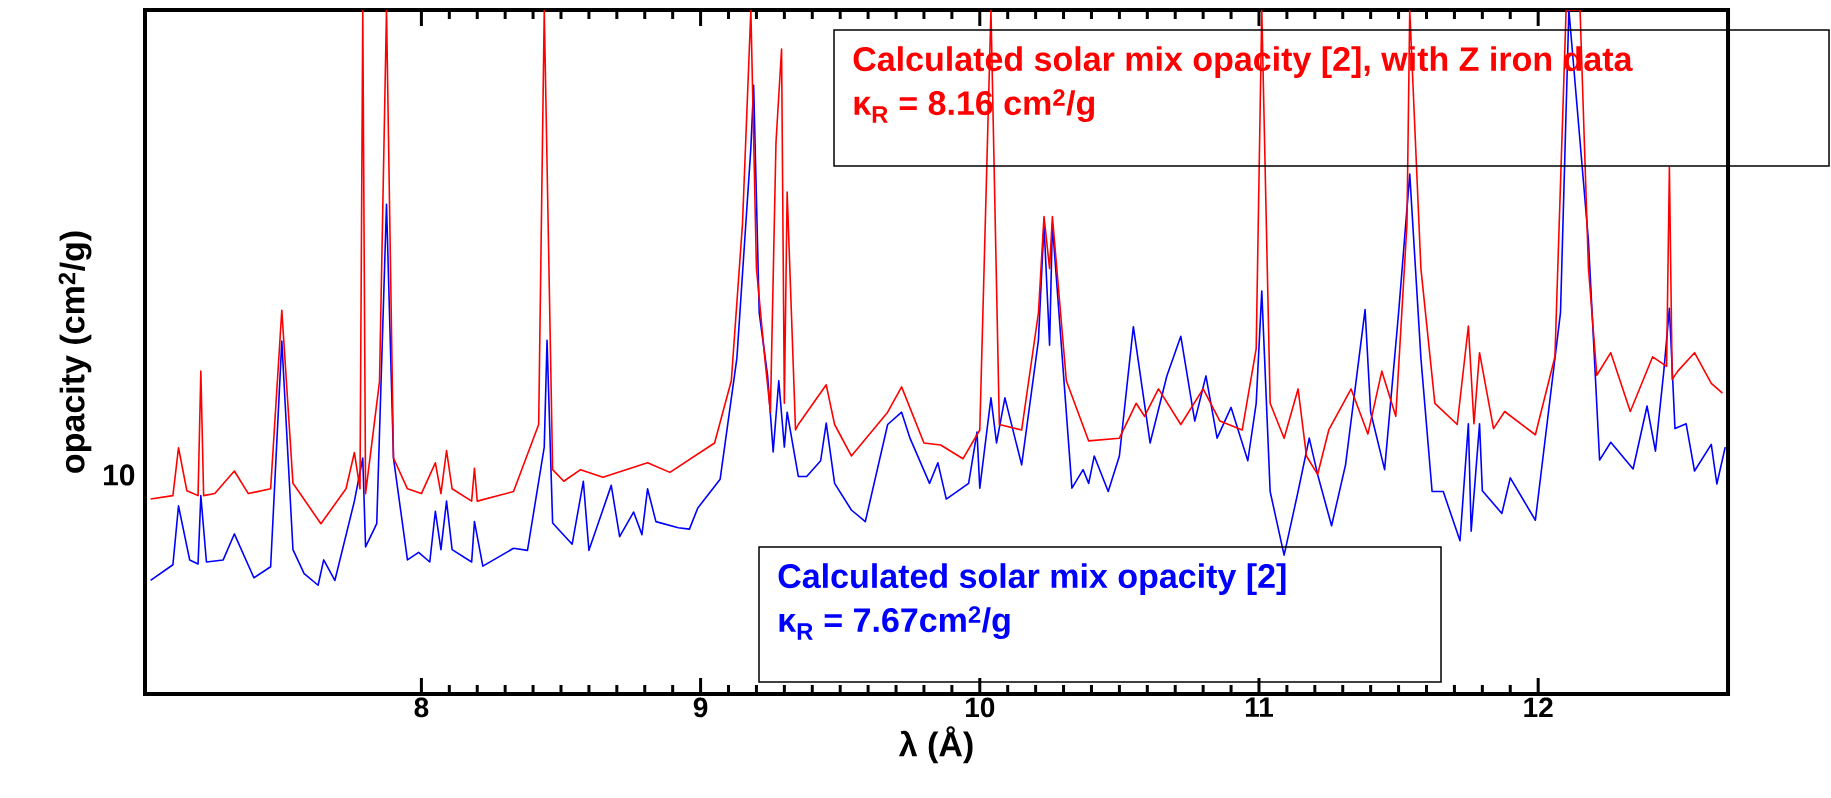 The image size is (1831, 798). Describe the element at coordinates (75, 352) in the screenshot. I see `y-axis-title: opacity (cm$^{2}$/g)` at that location.